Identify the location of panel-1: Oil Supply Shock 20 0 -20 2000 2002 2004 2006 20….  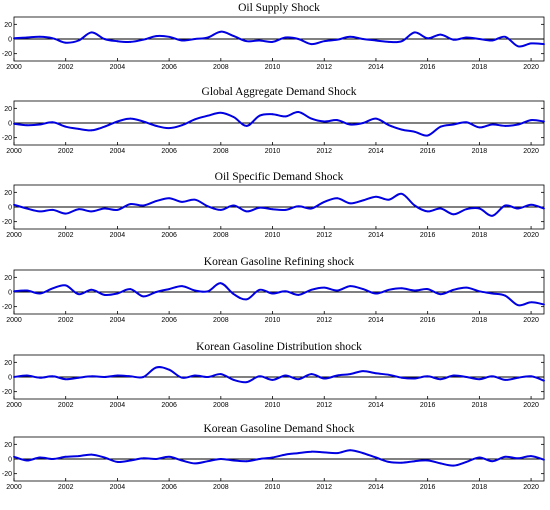
(273, 36).